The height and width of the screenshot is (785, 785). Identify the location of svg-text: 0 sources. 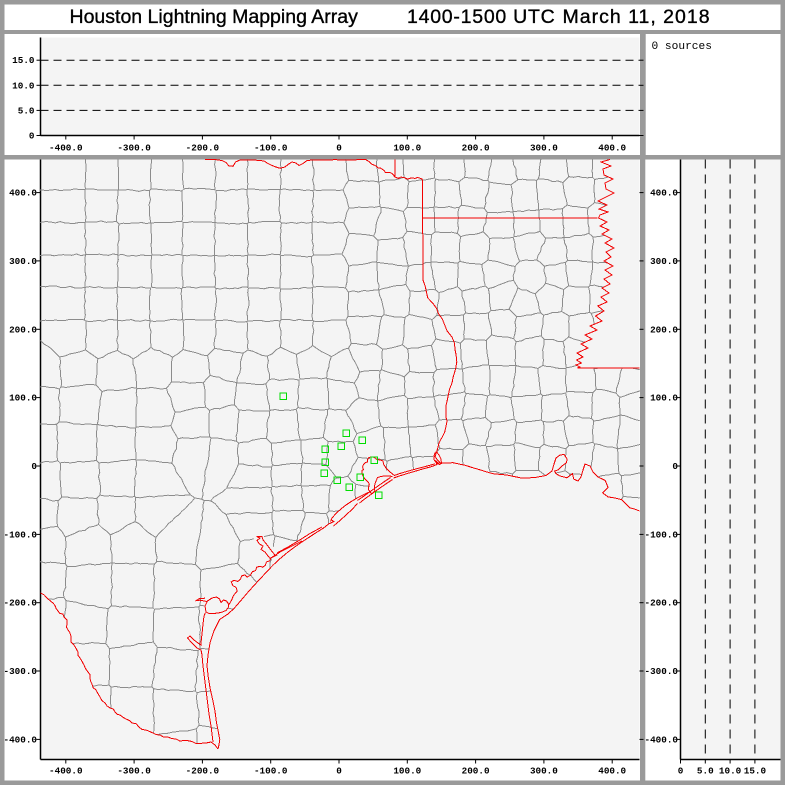
(682, 47).